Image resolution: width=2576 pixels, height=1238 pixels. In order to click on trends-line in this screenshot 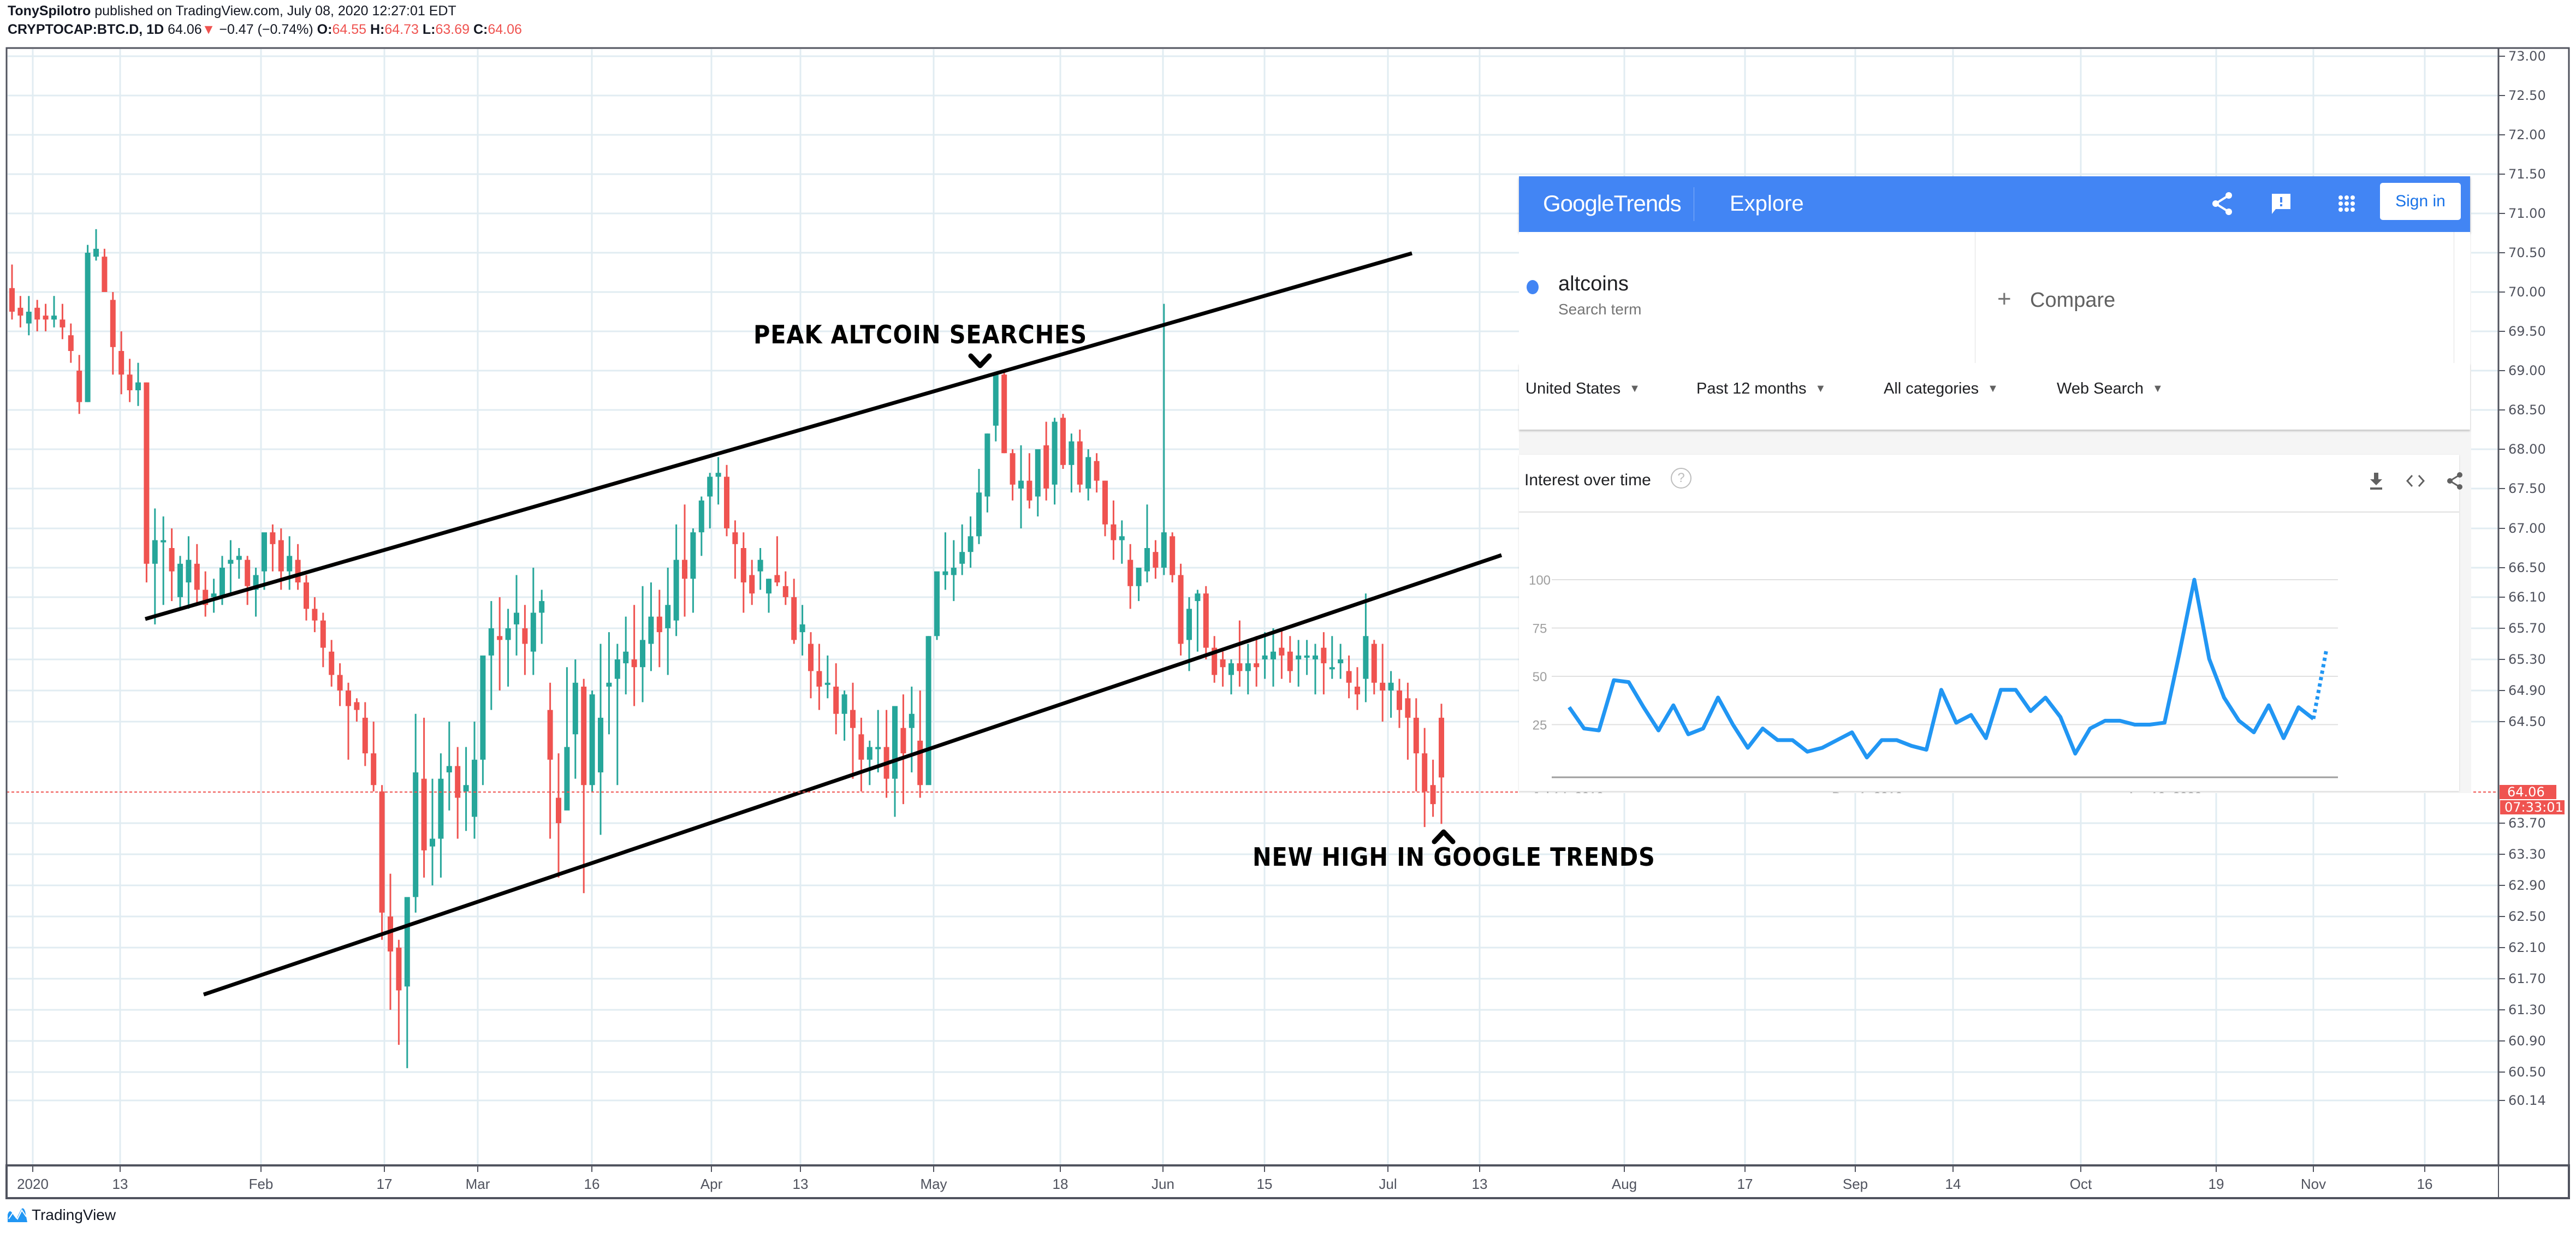, I will do `click(1941, 669)`.